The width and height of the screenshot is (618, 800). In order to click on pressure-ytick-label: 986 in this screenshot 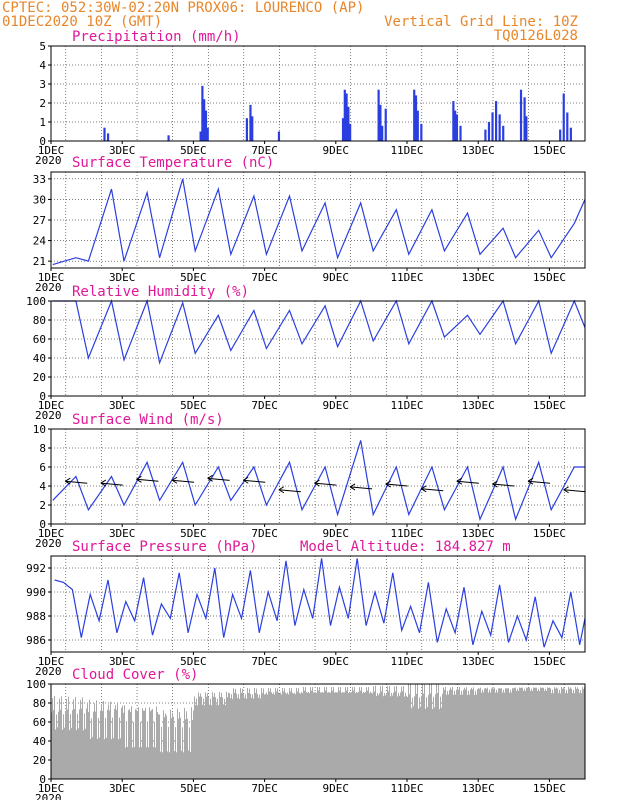, I will do `click(36, 640)`.